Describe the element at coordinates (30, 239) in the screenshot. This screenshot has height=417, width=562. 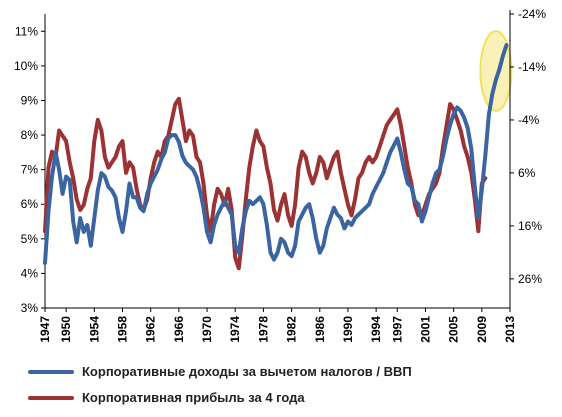
I see `y-left-tick-label: 5%` at that location.